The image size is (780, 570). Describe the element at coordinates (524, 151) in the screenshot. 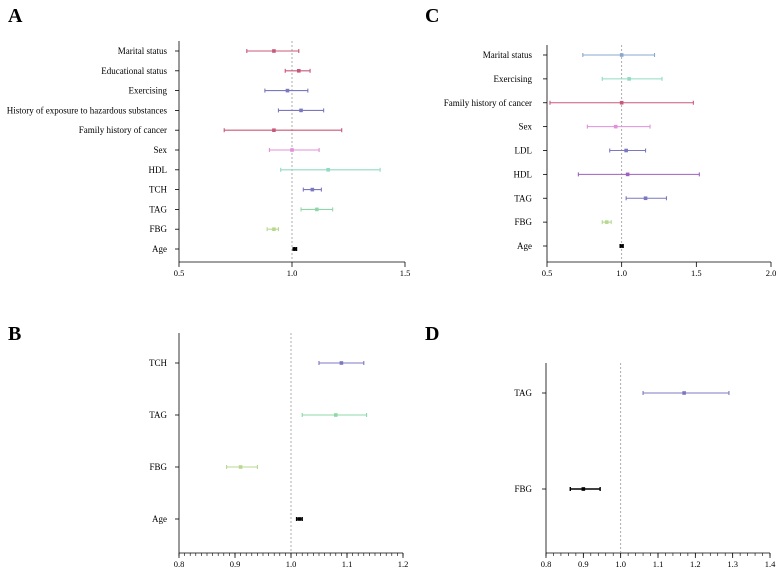

I see `category-label: LDL` at that location.